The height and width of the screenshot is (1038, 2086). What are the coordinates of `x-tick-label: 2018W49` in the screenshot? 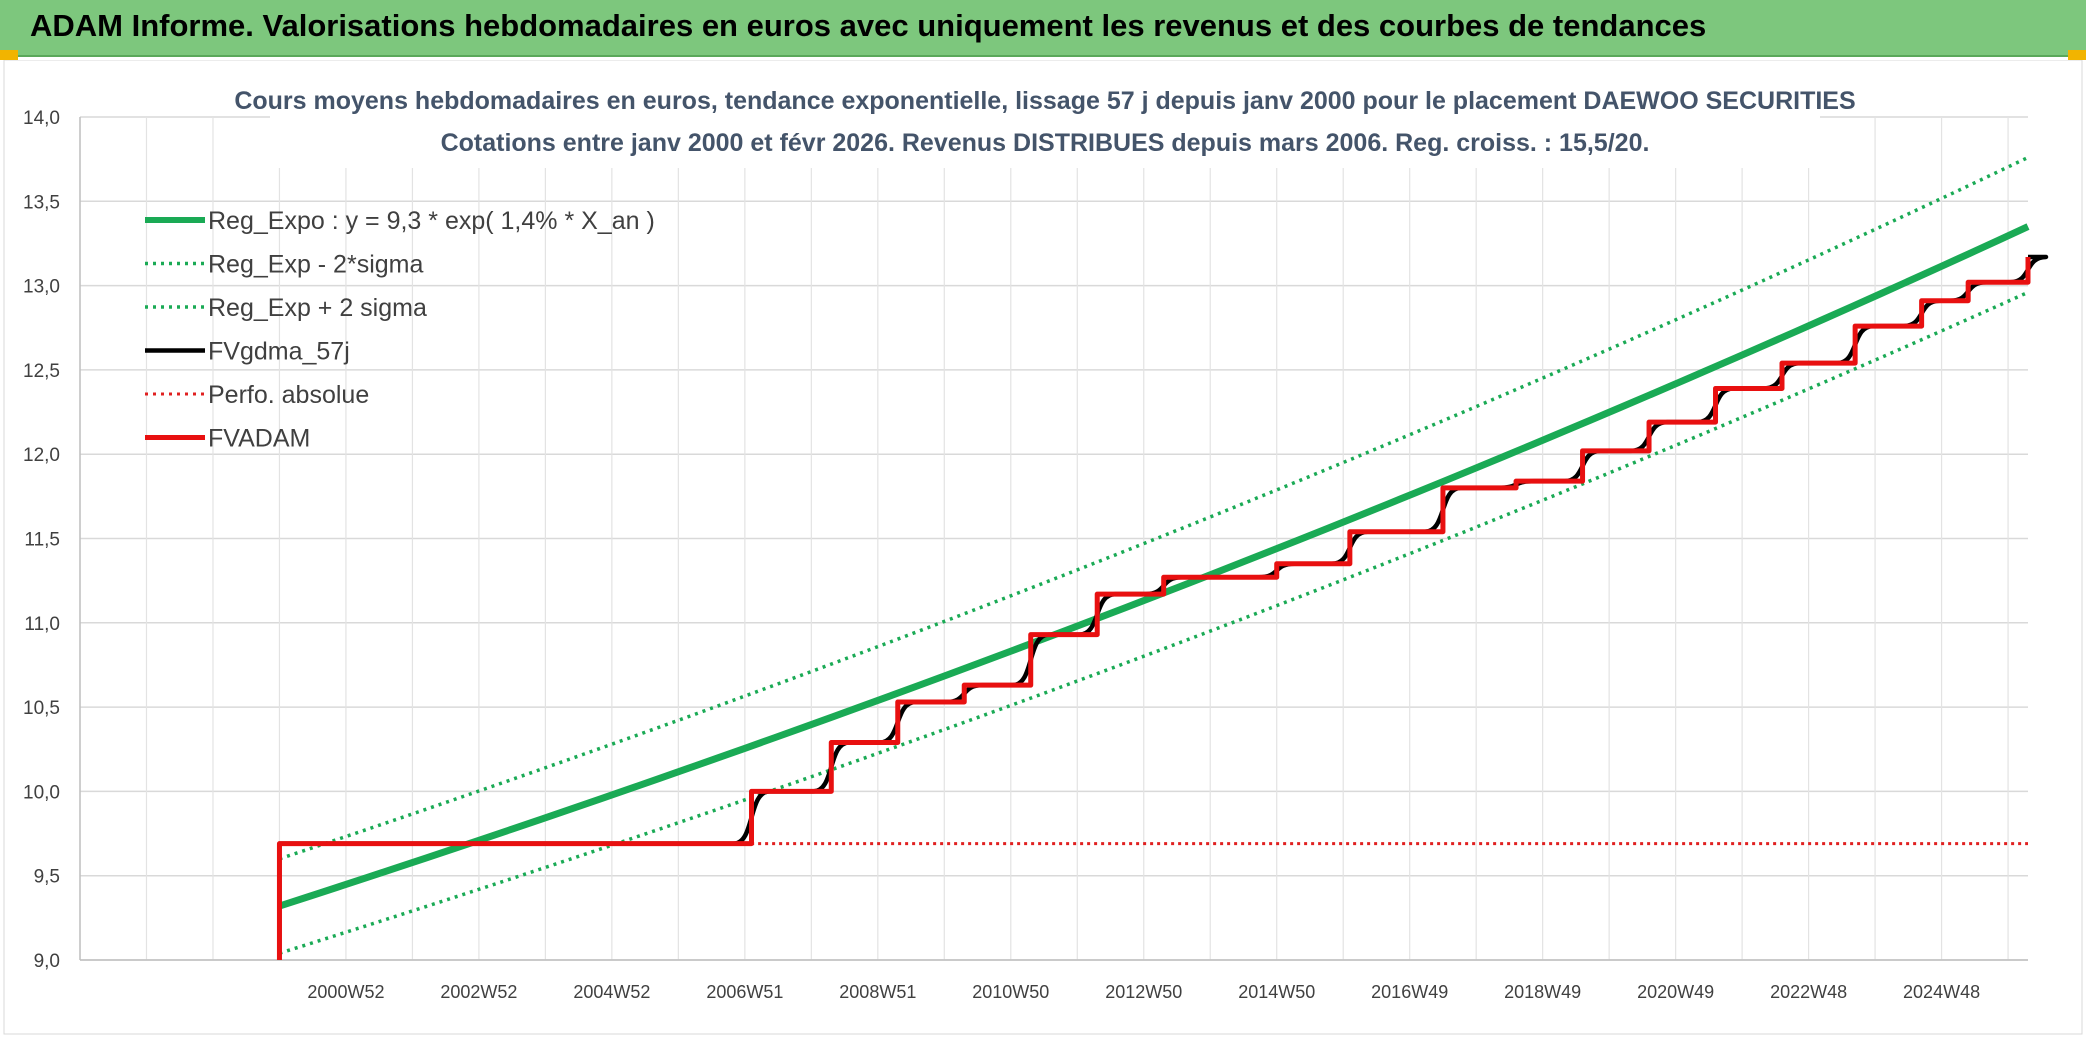 It's located at (1542, 992).